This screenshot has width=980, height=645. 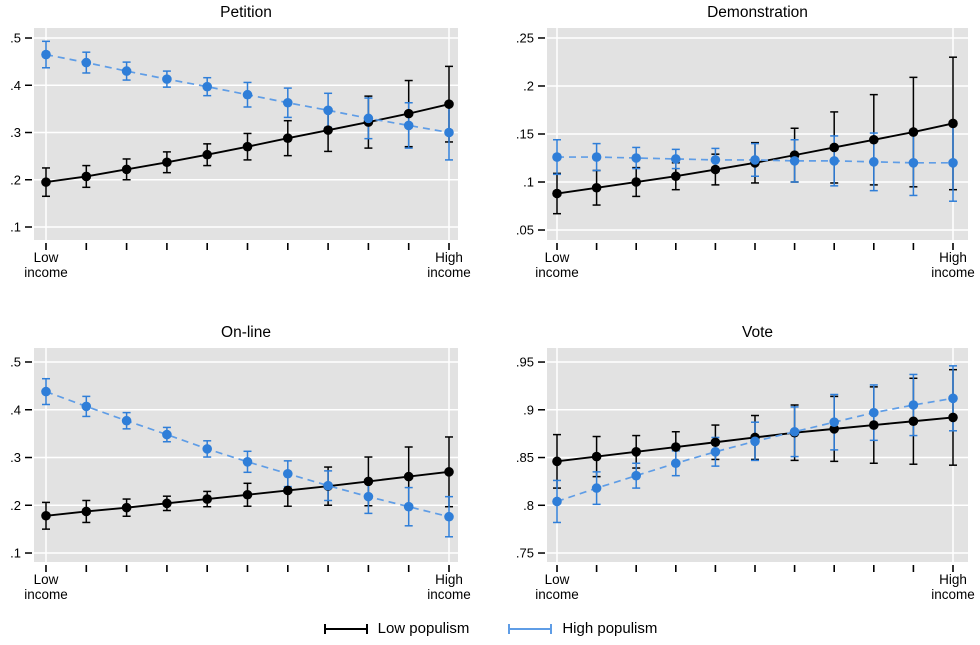 What do you see at coordinates (757, 332) in the screenshot?
I see `panel-title: Vote` at bounding box center [757, 332].